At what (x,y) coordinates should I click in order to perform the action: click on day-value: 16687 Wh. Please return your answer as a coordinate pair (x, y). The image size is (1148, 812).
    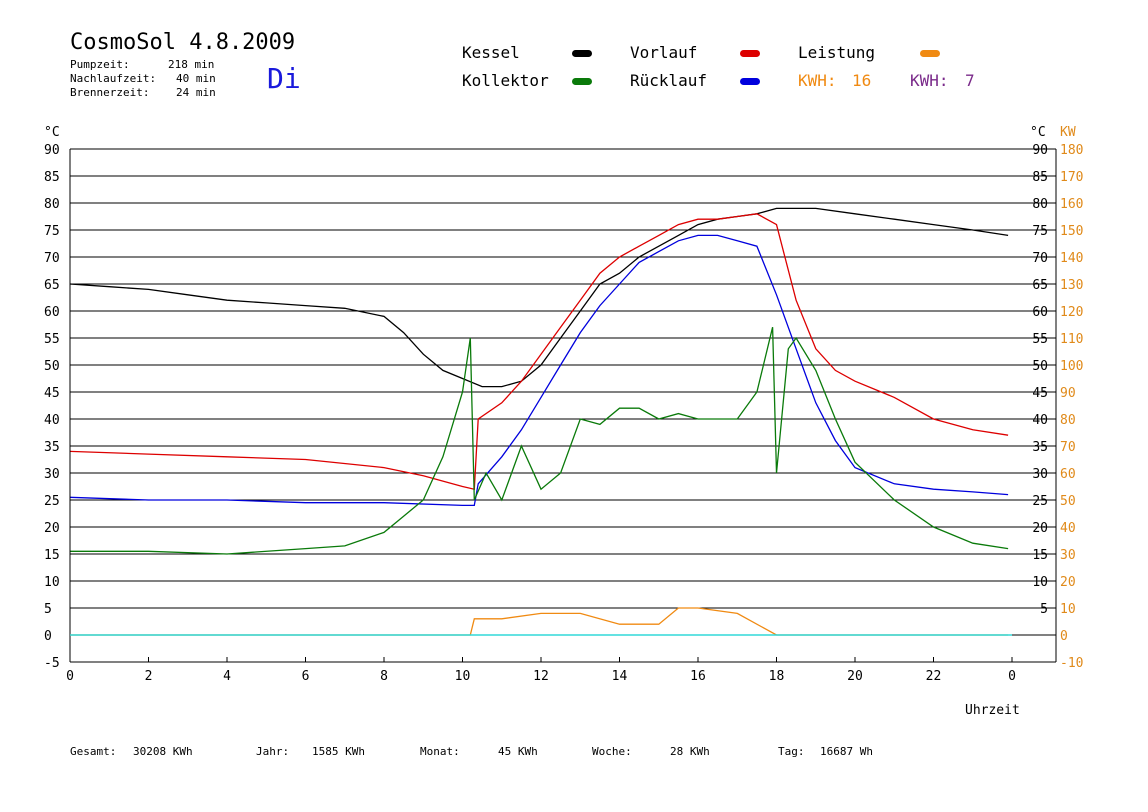
    Looking at the image, I should click on (846, 751).